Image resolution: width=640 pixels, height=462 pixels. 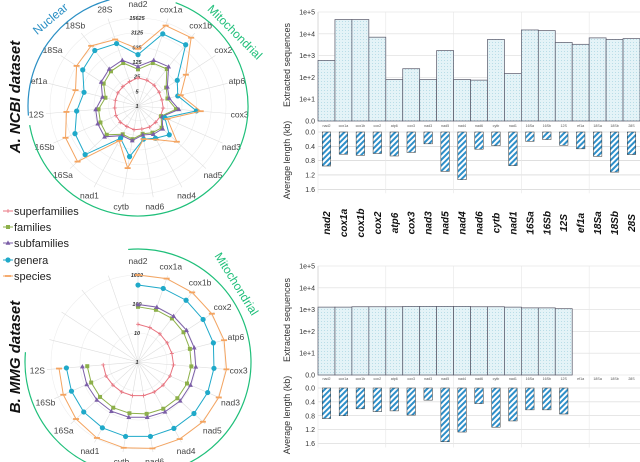 I want to click on length-bar-nad2, so click(x=326, y=149).